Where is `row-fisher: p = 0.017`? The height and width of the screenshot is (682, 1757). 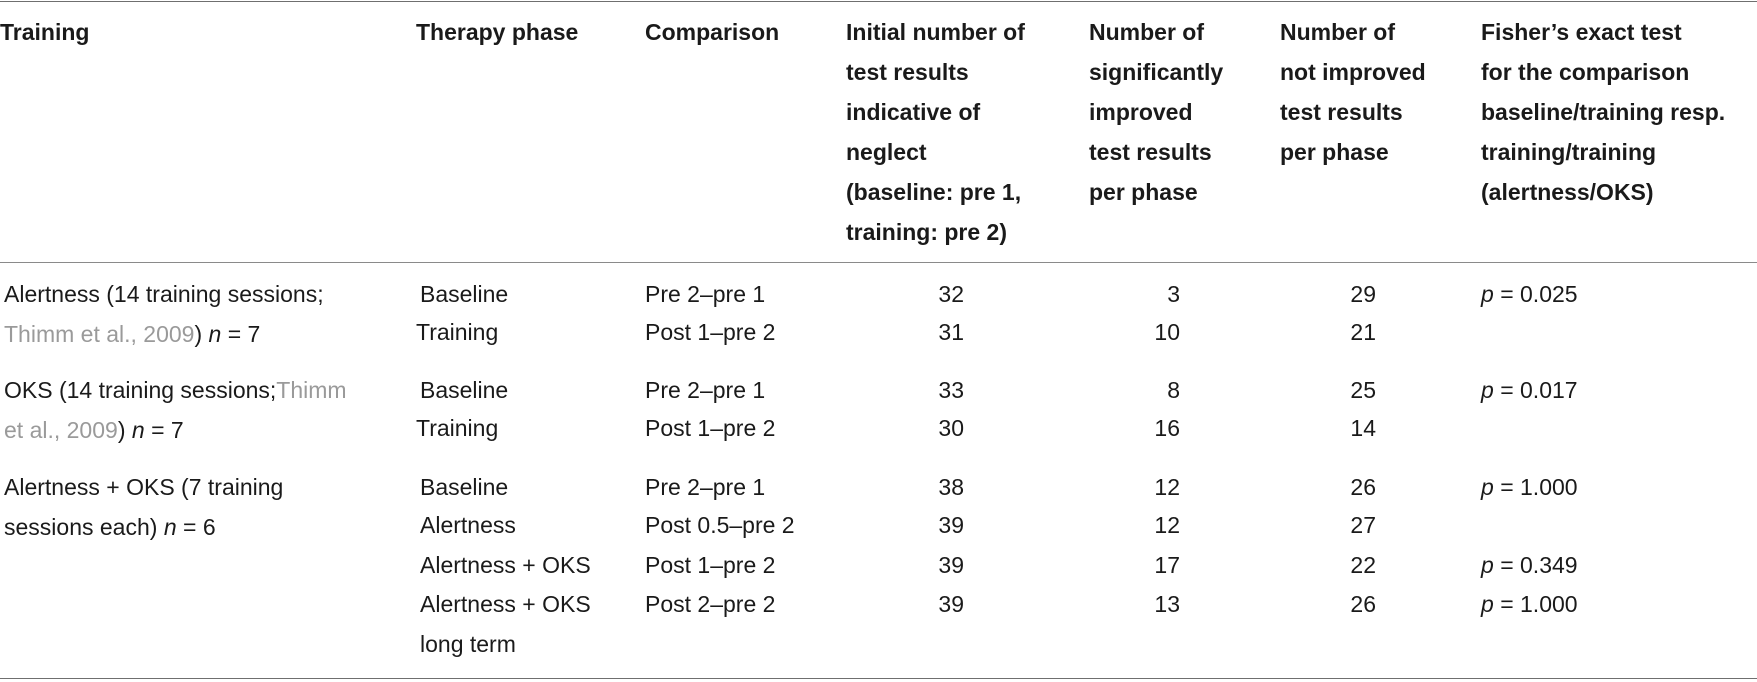 row-fisher: p = 0.017 is located at coordinates (1529, 390).